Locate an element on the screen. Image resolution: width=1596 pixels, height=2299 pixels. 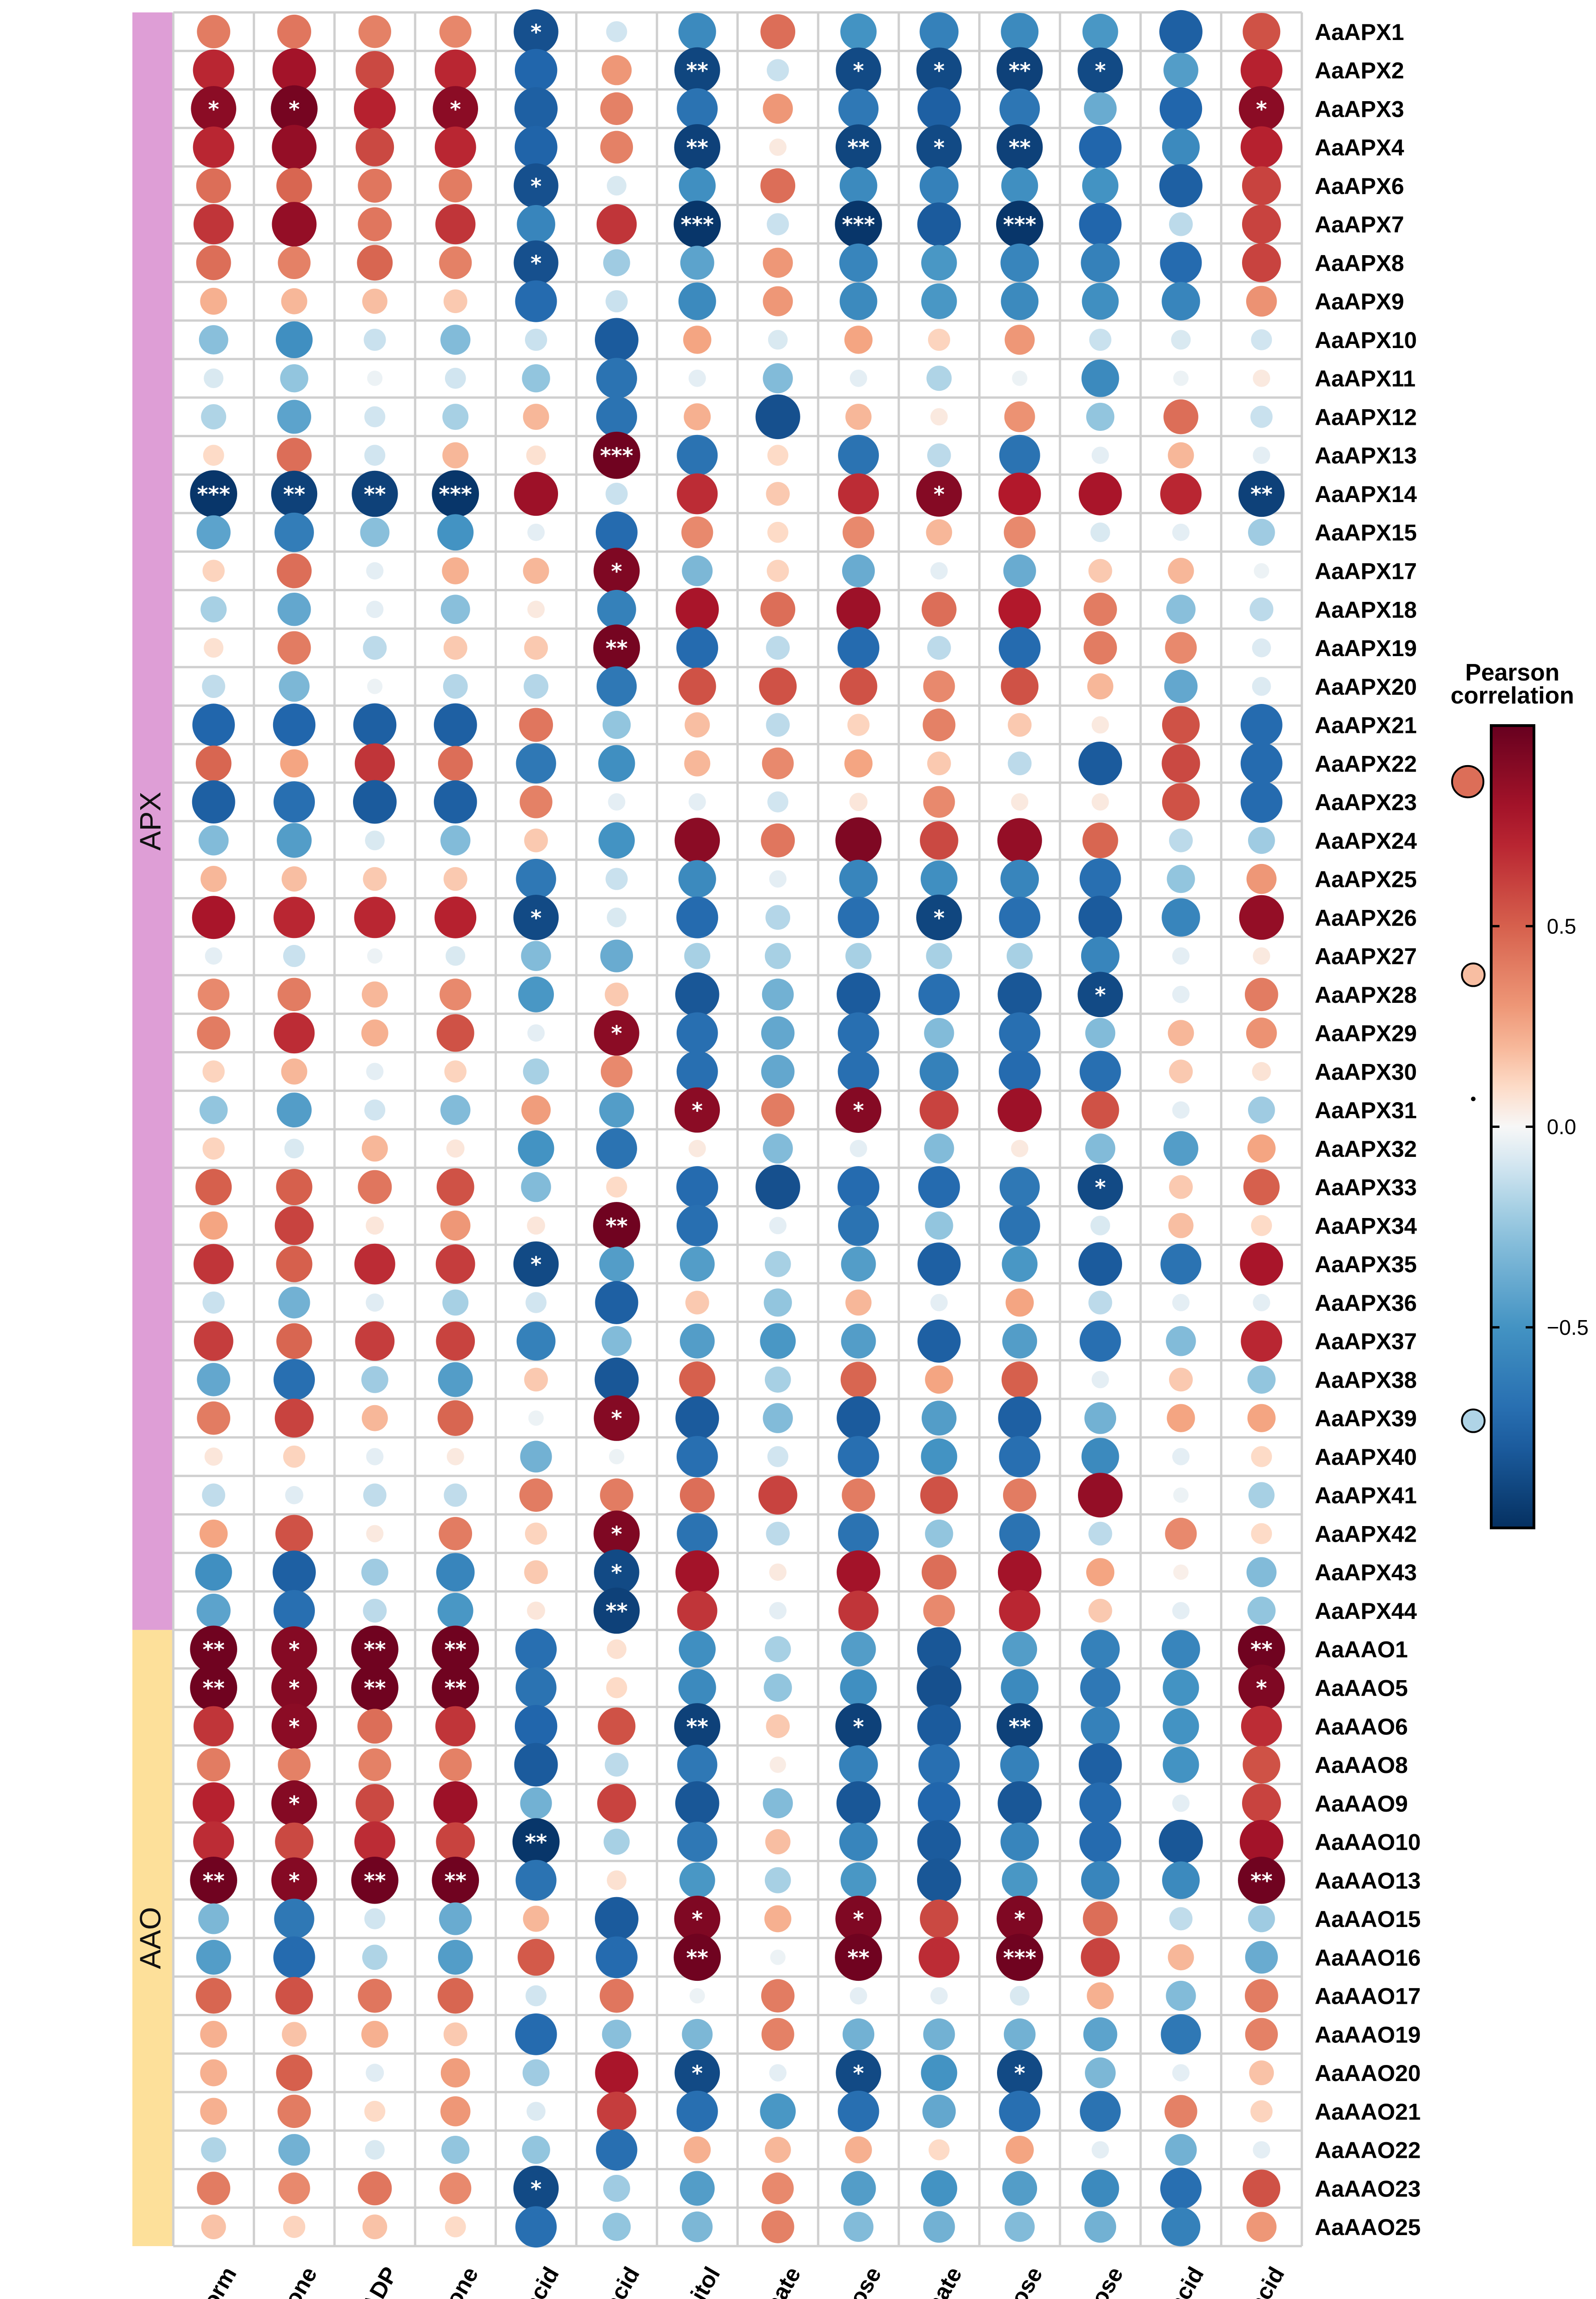
row-label: AaAPX21 is located at coordinates (1366, 725).